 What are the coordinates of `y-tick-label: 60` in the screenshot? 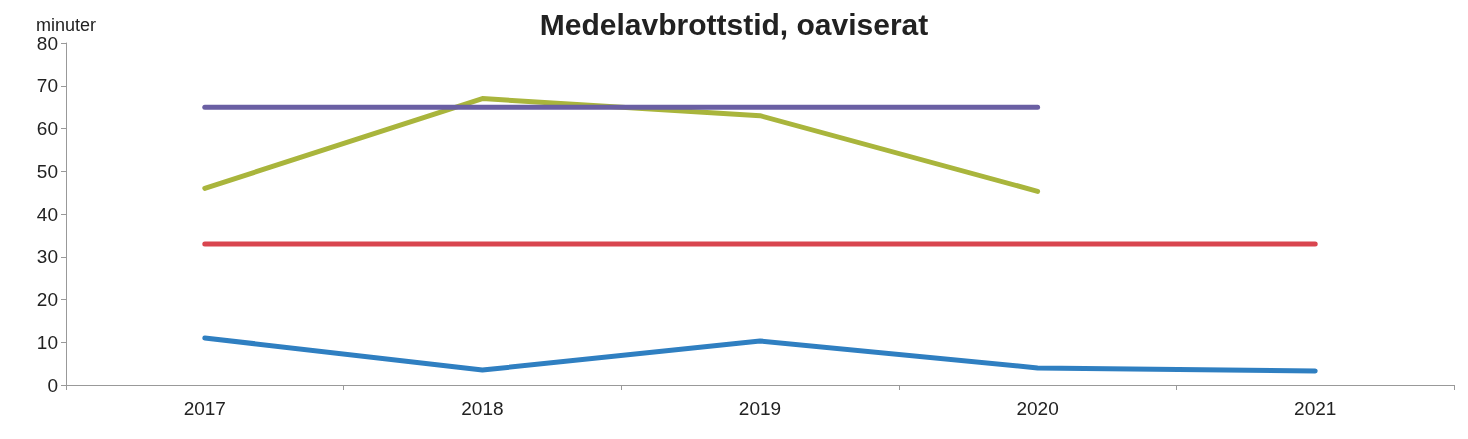 It's located at (47, 128).